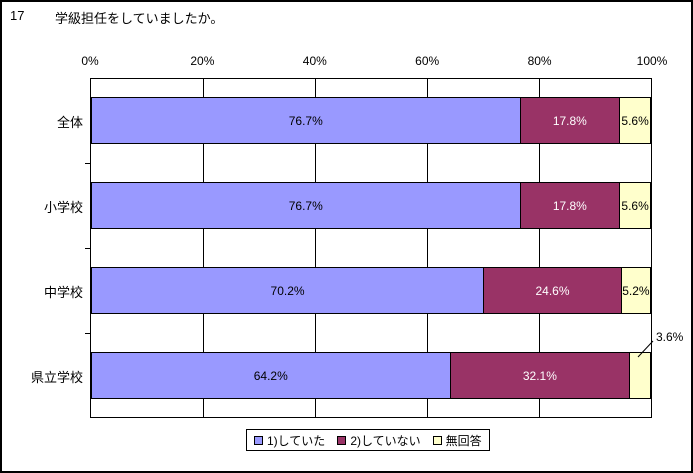  What do you see at coordinates (139, 18) in the screenshot?
I see `chart-title: 学級担任をしていましたか。` at bounding box center [139, 18].